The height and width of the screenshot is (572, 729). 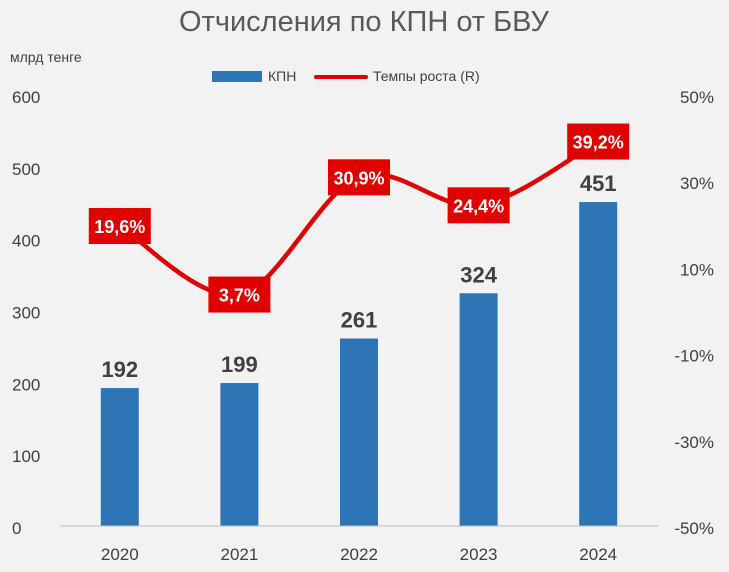 I want to click on right-axis-tick-label: 50%, so click(x=697, y=97).